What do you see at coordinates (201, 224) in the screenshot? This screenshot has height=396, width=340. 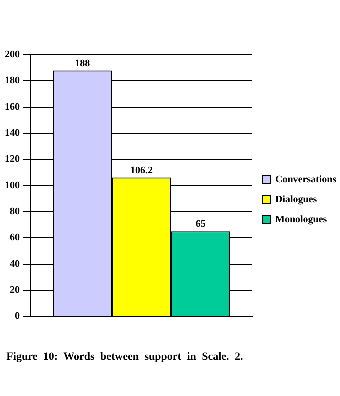 I see `data-label: 65` at bounding box center [201, 224].